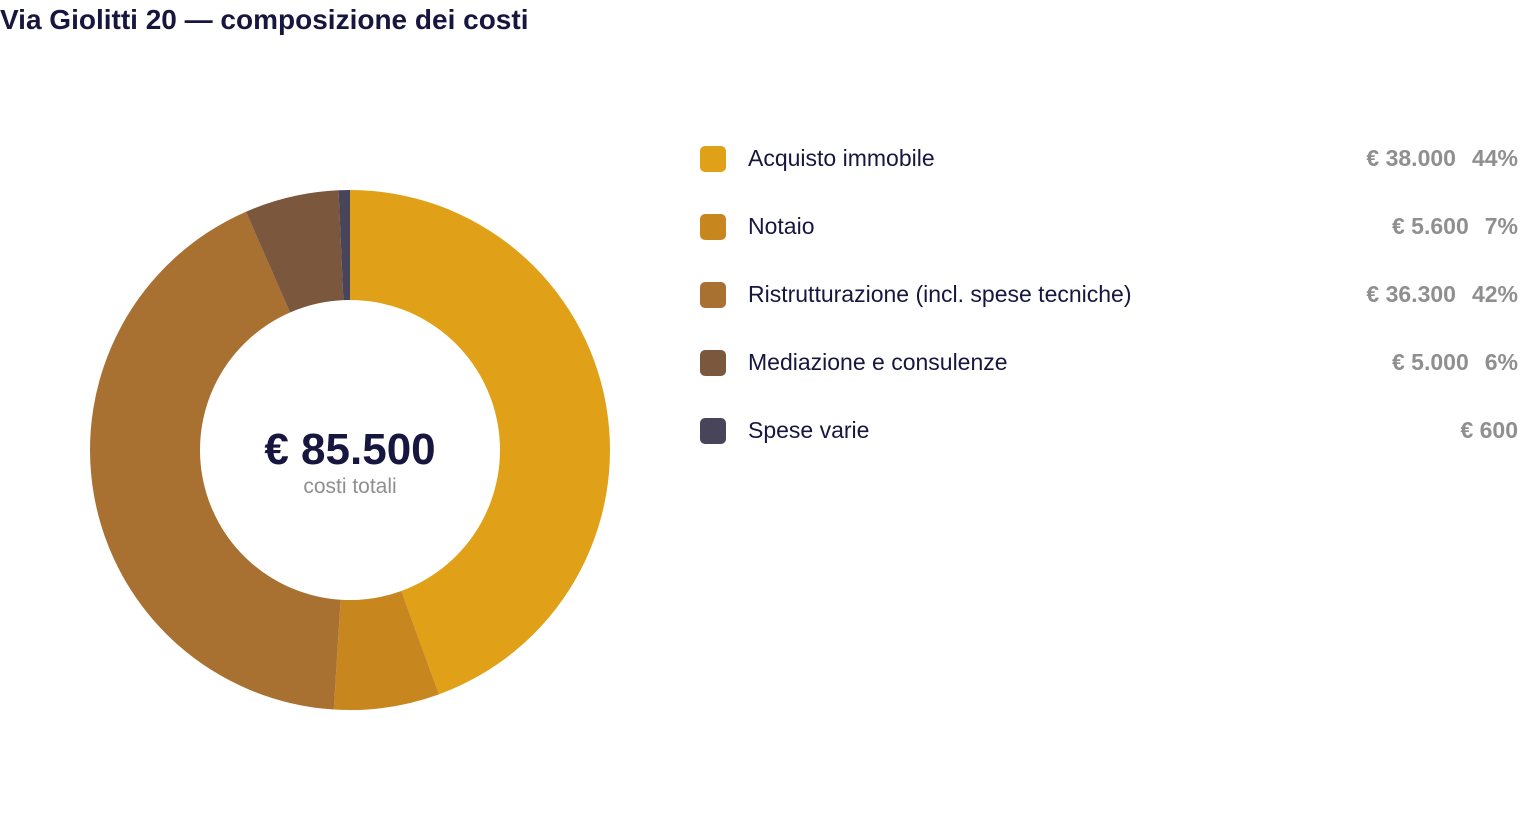  Describe the element at coordinates (350, 486) in the screenshot. I see `total-label: costi totali` at that location.